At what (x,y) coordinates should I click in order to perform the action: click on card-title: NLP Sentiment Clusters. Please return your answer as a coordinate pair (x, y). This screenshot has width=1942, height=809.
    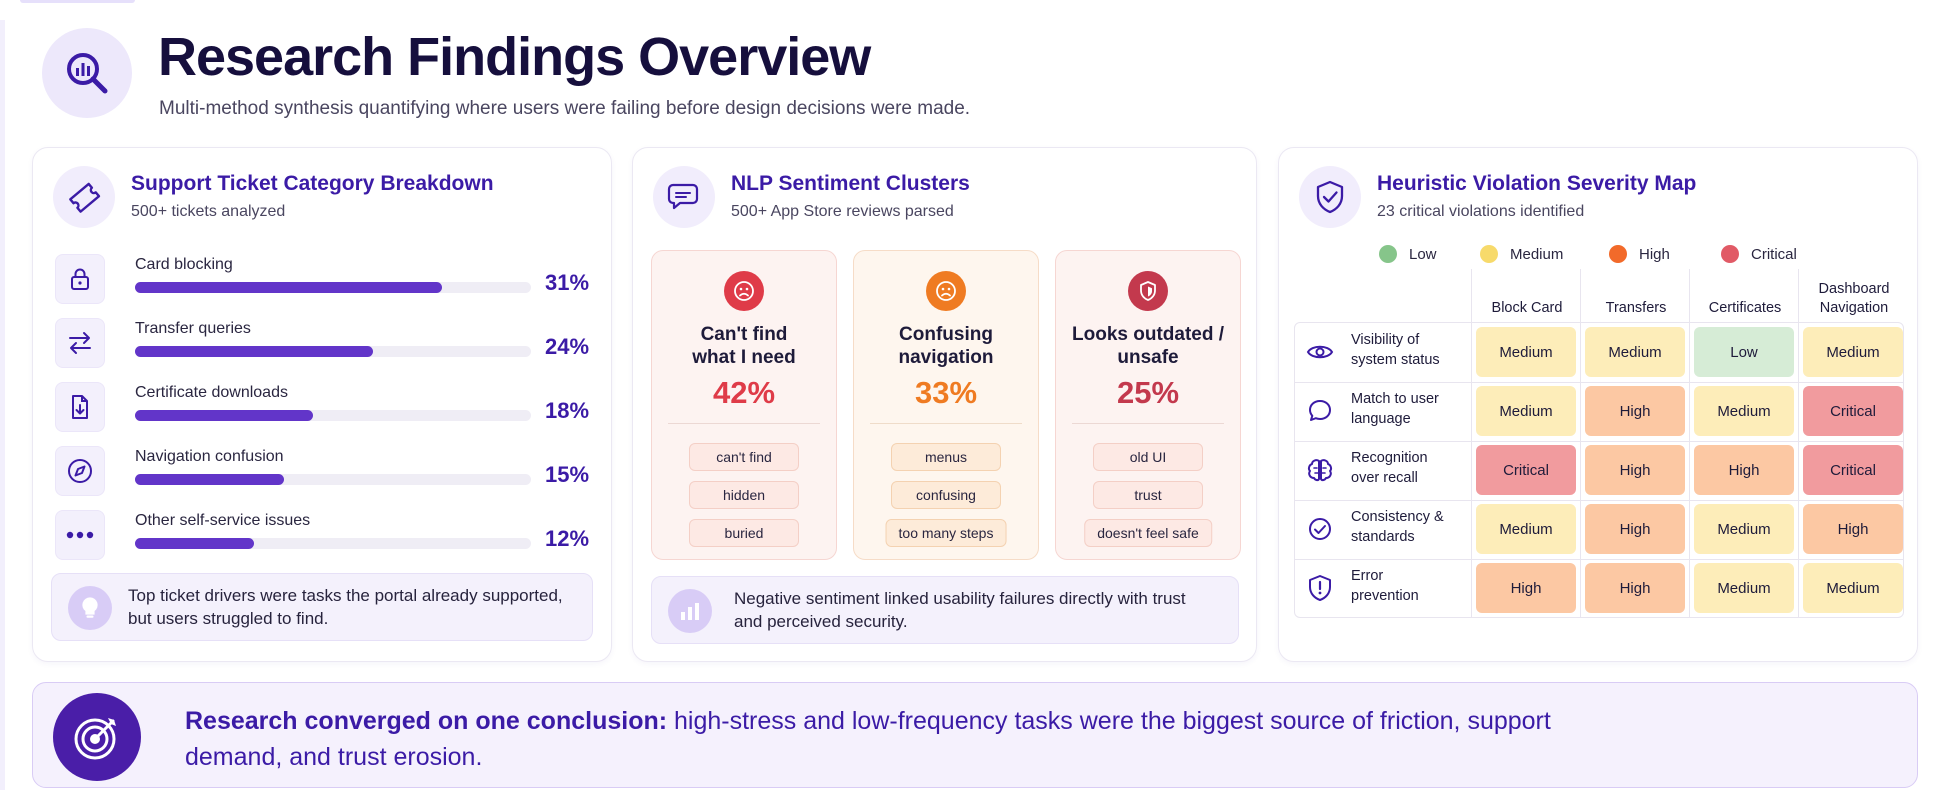
    Looking at the image, I should click on (850, 183).